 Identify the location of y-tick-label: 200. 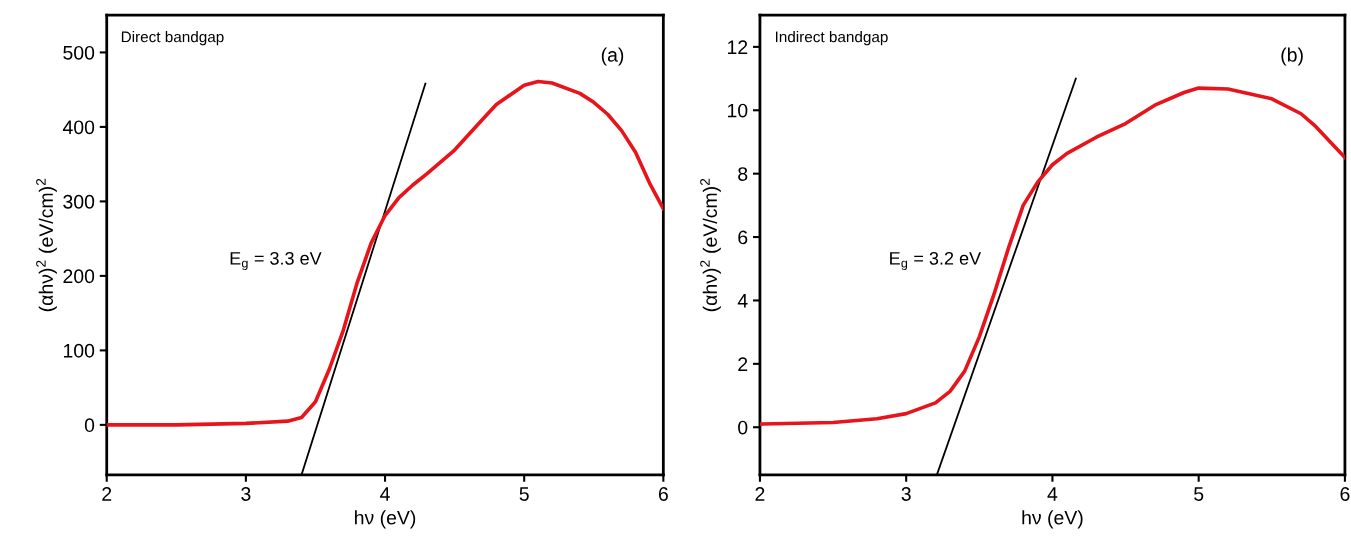
(79, 276).